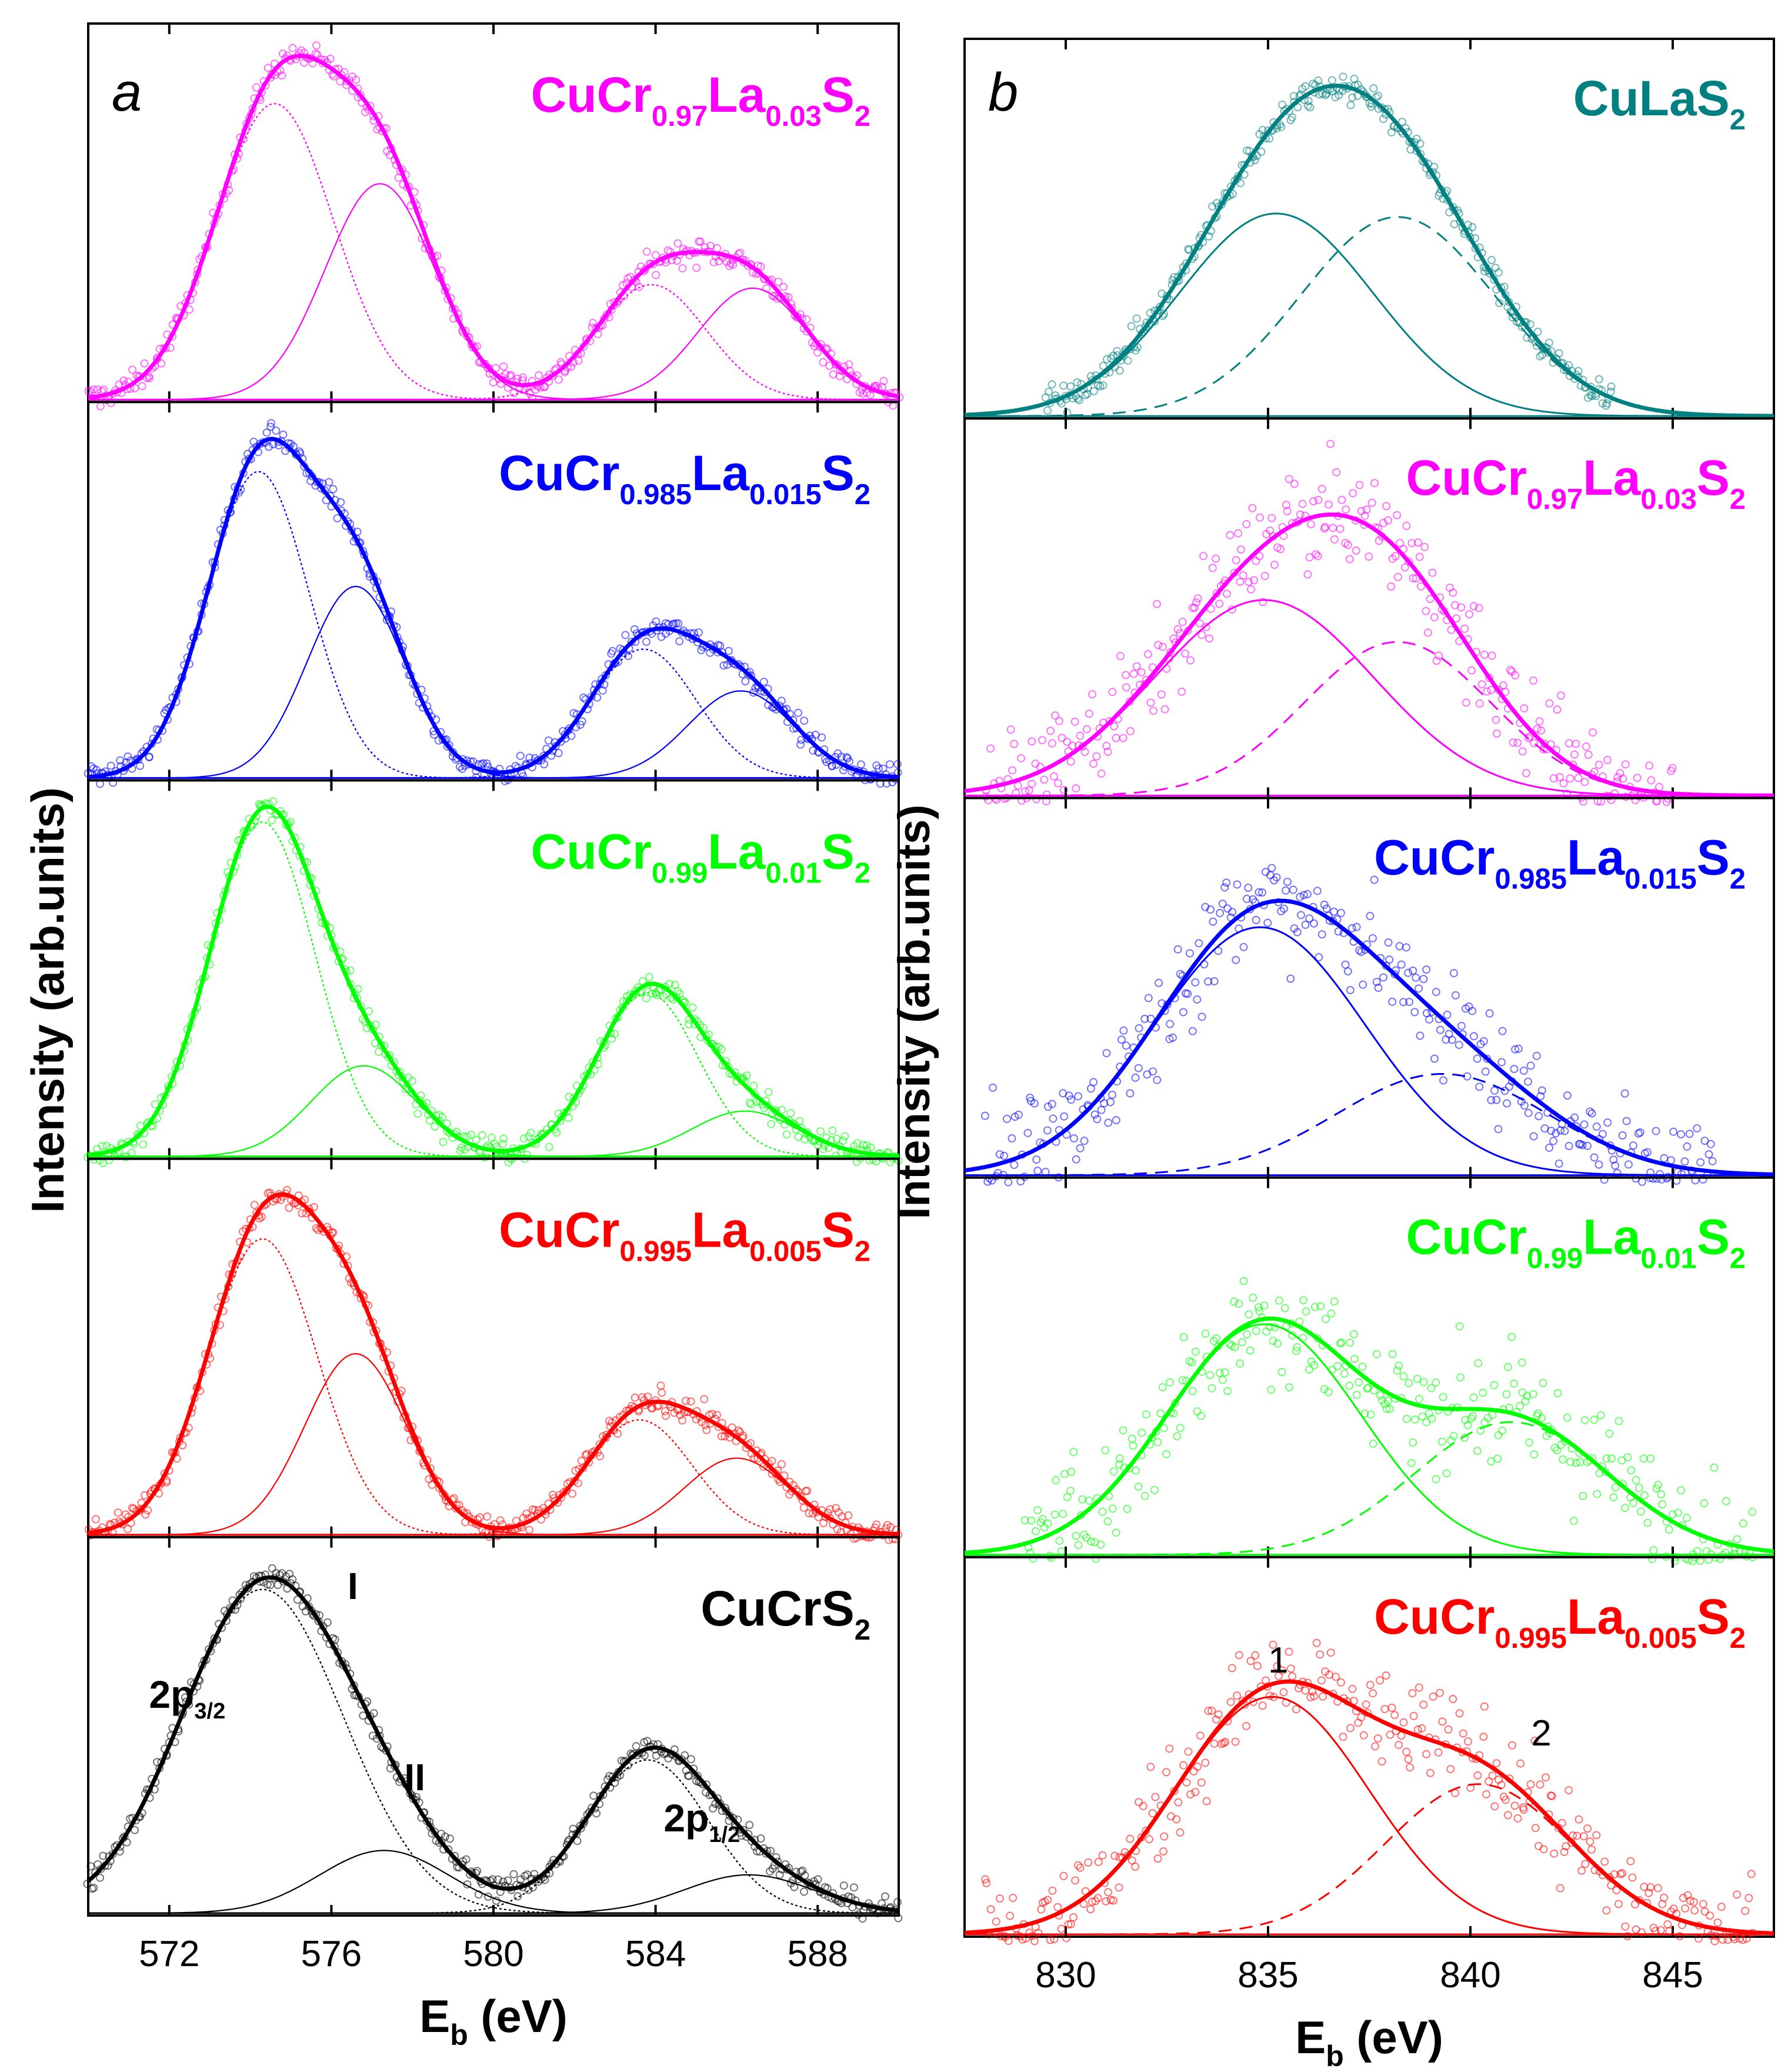 The height and width of the screenshot is (2072, 1788). Describe the element at coordinates (1369, 1807) in the screenshot. I see `fit-envelope` at that location.